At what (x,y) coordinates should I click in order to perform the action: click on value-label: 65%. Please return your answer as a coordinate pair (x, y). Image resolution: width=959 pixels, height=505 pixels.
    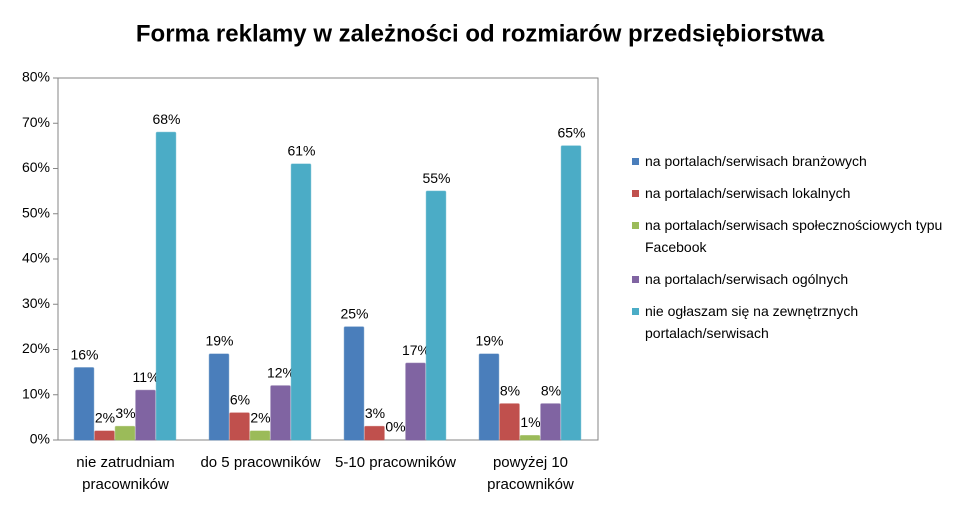
    Looking at the image, I should click on (571, 133).